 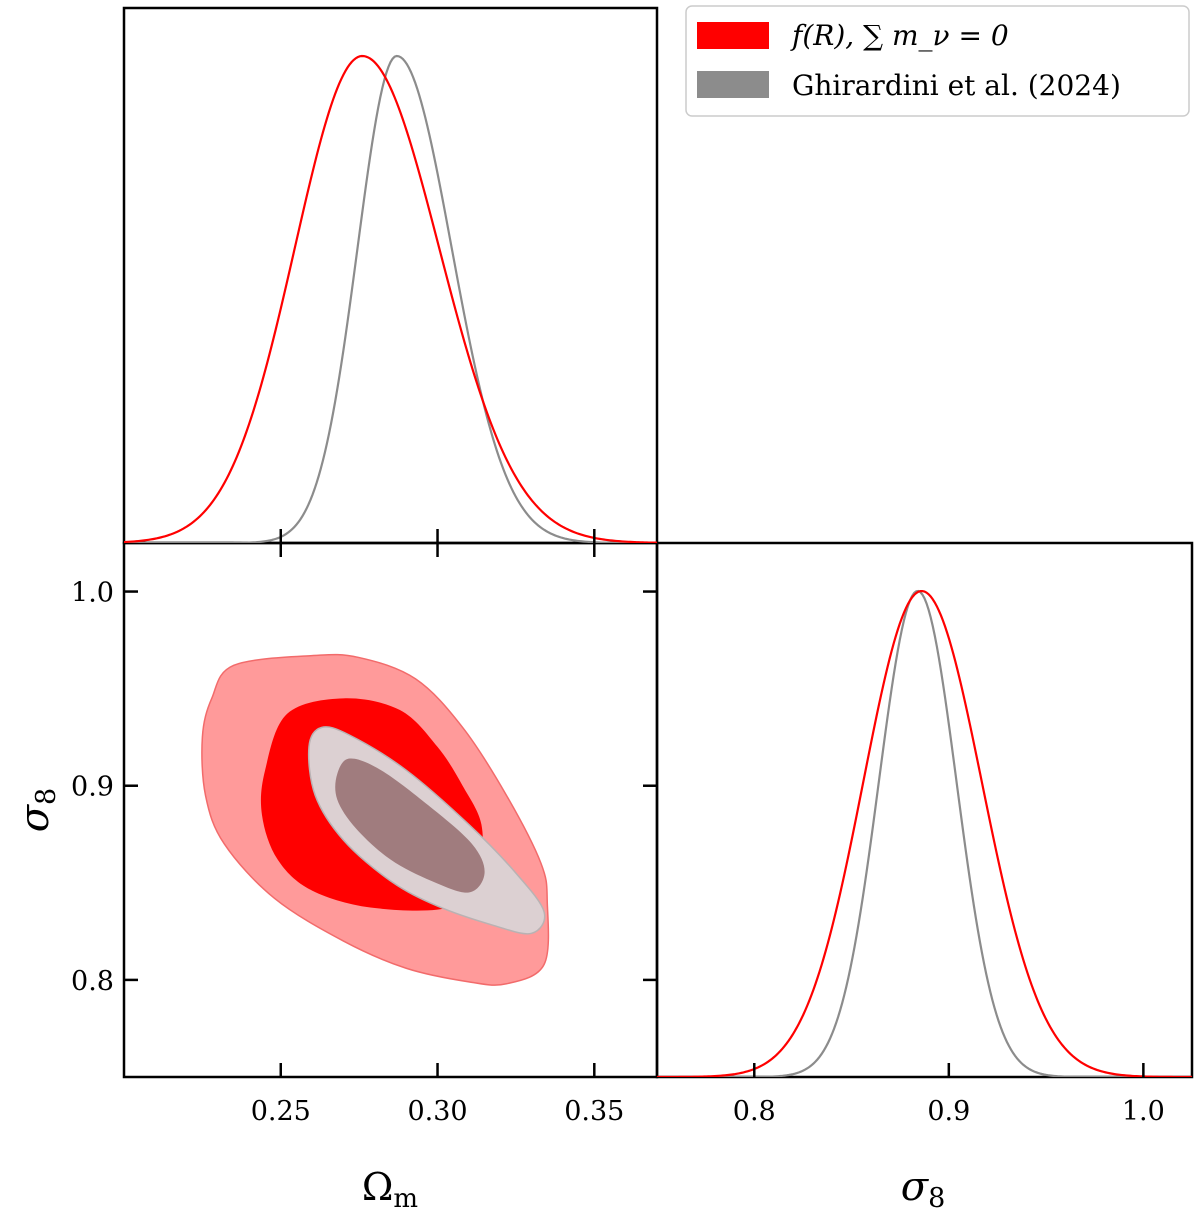 I want to click on tick-label-omega-1: 0.30, so click(x=437, y=1111).